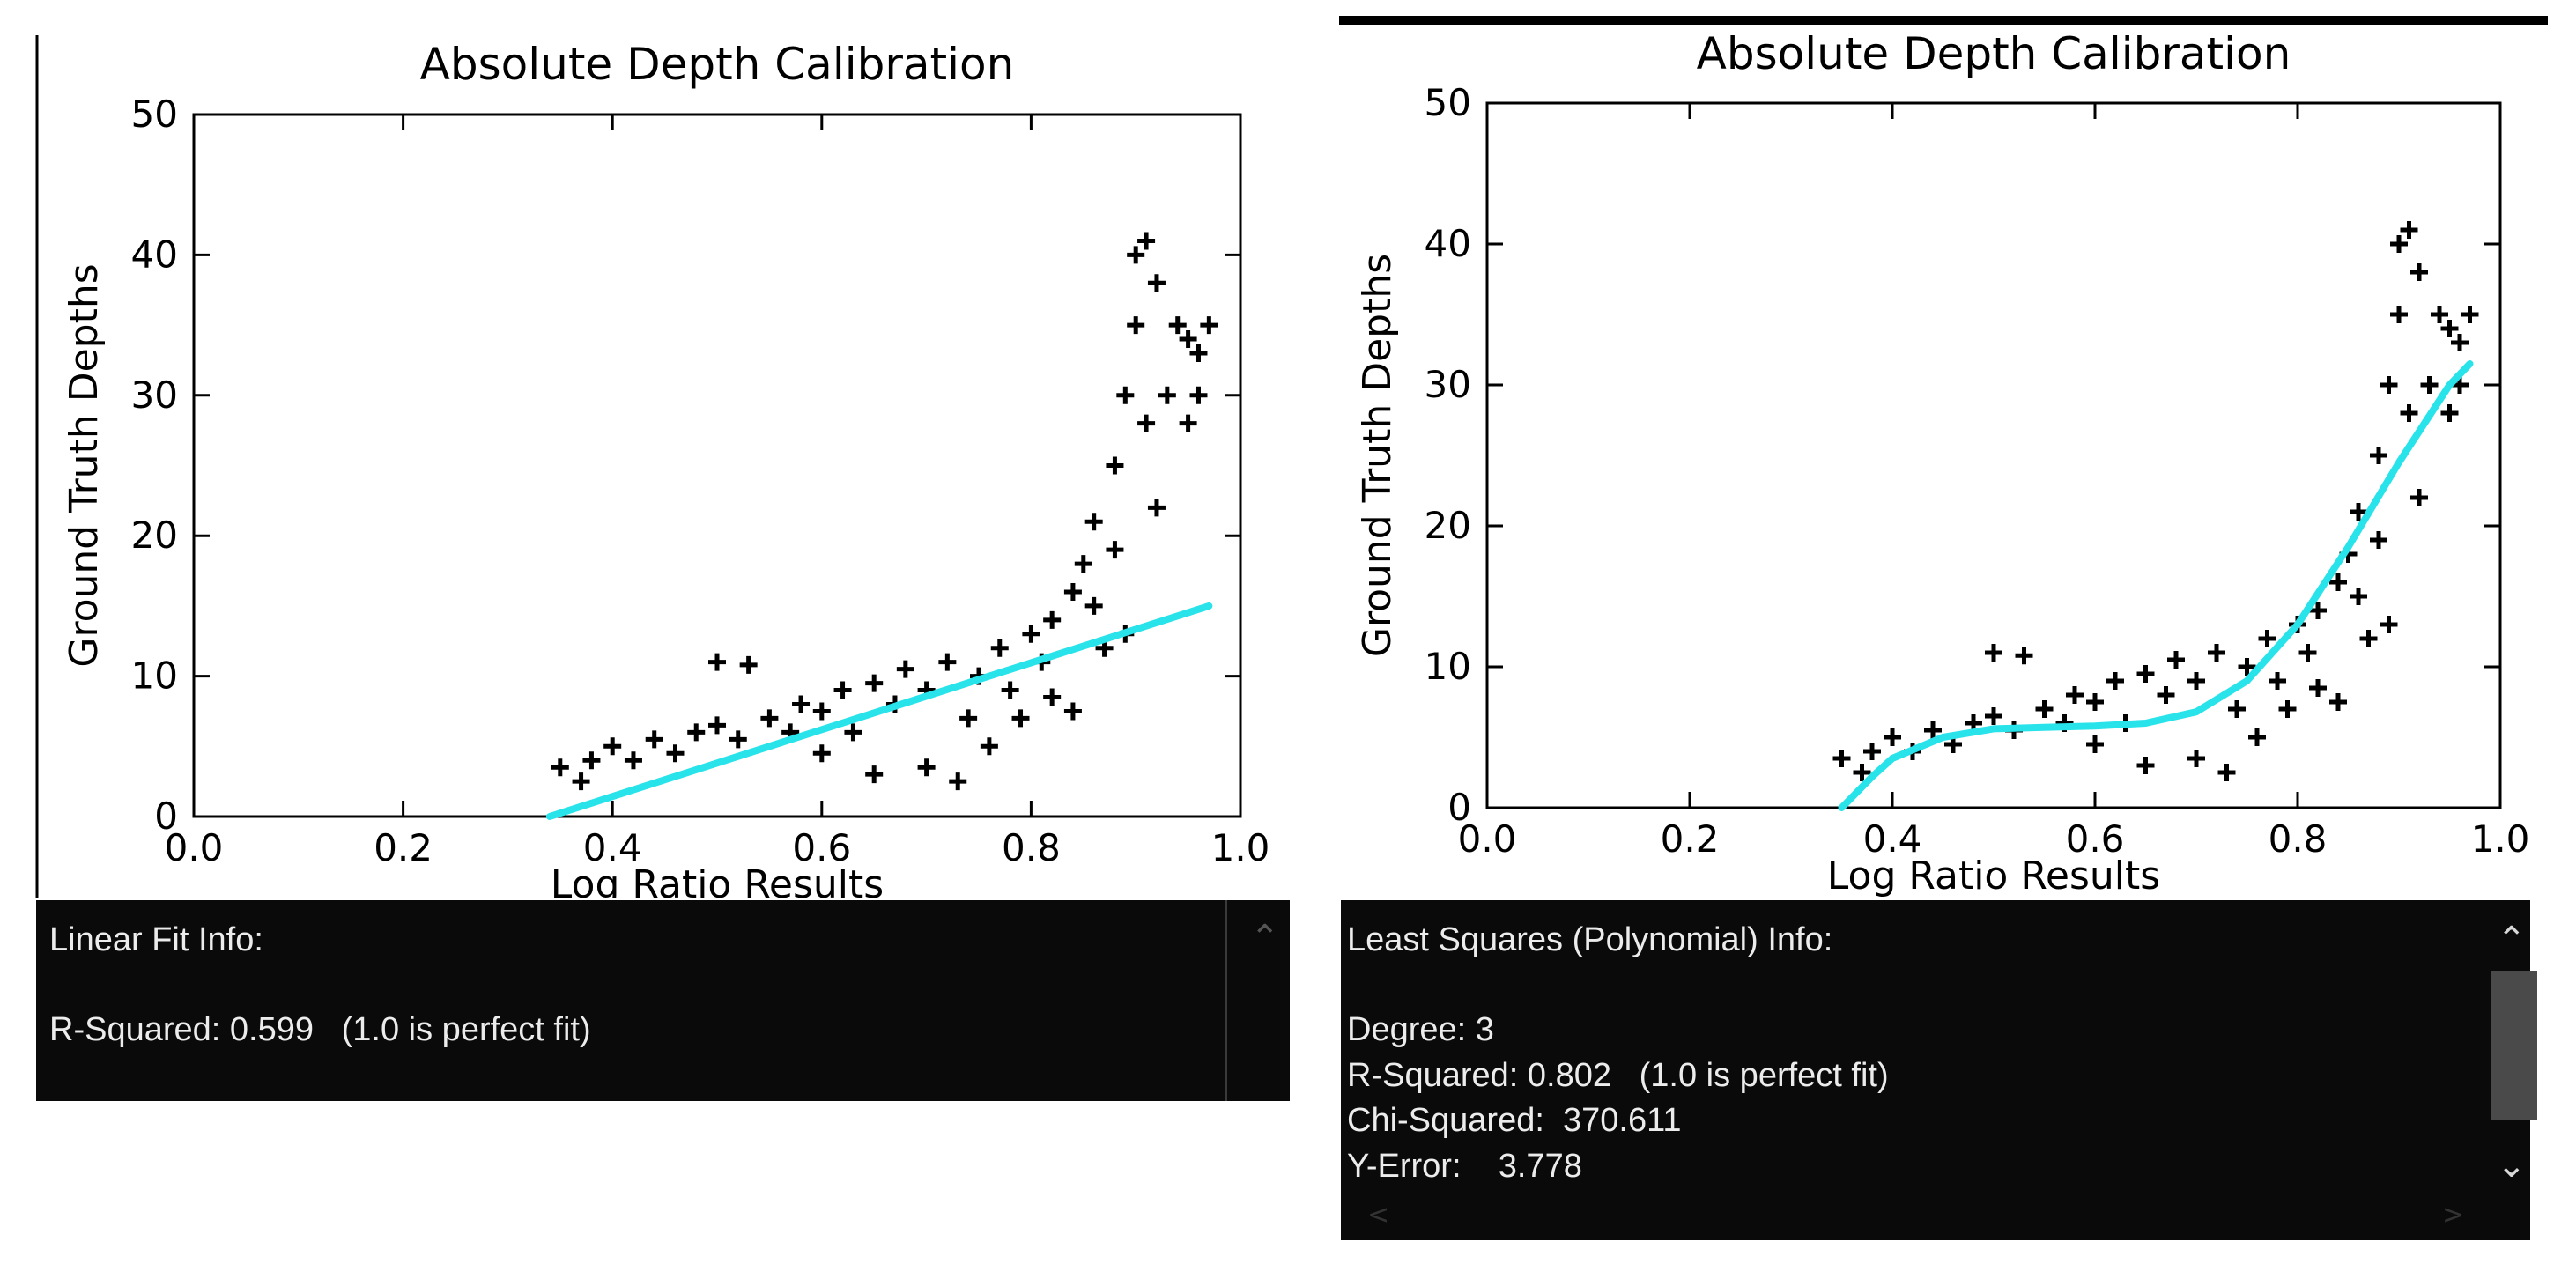 Image resolution: width=2576 pixels, height=1264 pixels. I want to click on x-tick-label: 0.0, so click(194, 847).